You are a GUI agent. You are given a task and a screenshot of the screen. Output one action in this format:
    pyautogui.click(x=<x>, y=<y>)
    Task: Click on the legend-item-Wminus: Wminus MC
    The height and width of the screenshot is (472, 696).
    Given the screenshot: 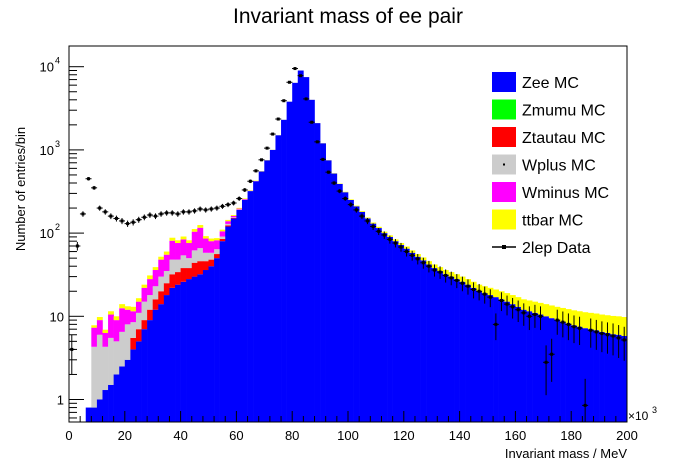 What is the action you would take?
    pyautogui.click(x=550, y=192)
    